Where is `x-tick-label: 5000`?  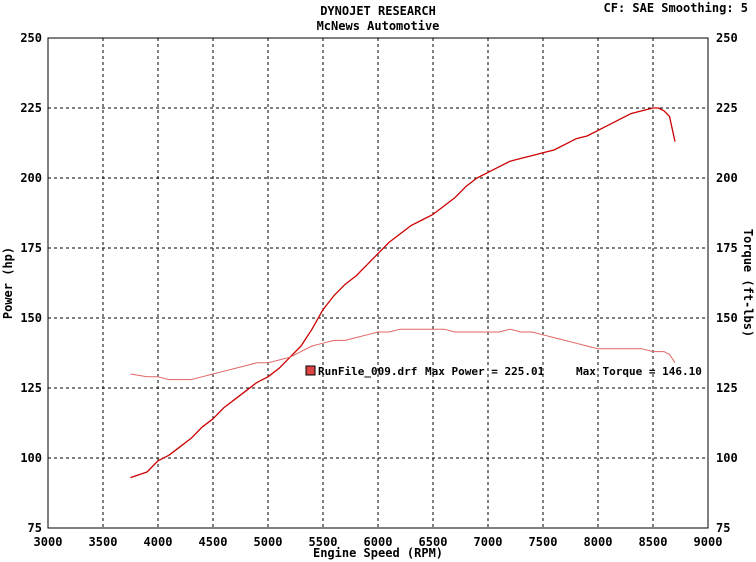
x-tick-label: 5000 is located at coordinates (268, 542).